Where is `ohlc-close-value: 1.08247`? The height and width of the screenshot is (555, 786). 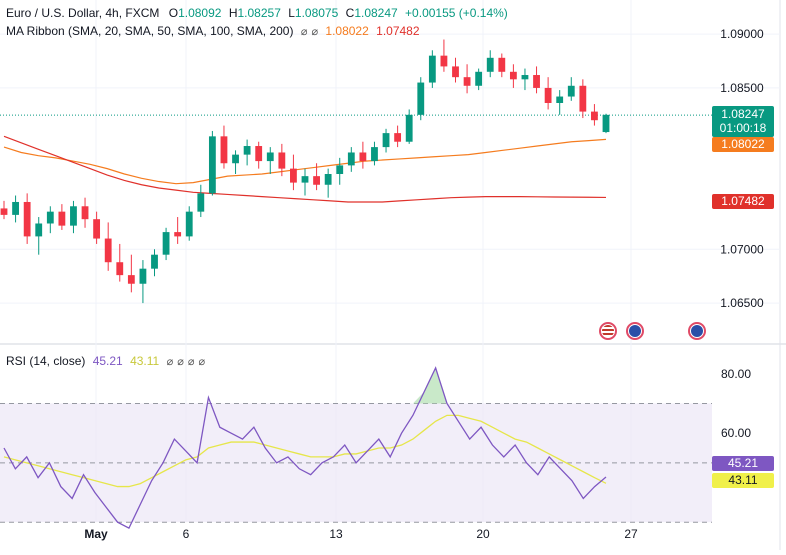
ohlc-close-value: 1.08247 is located at coordinates (376, 13).